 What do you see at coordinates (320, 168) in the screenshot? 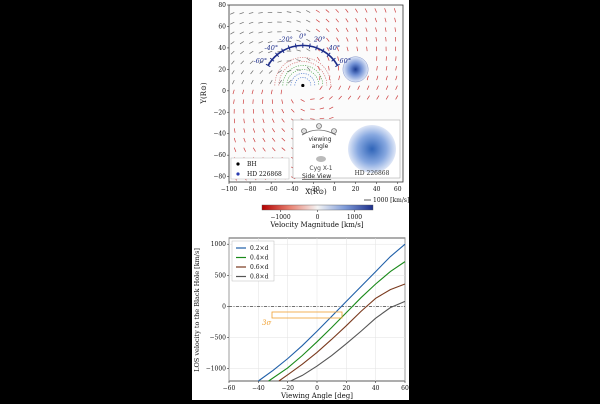
I see `inset-source-label: Cyg X-1` at bounding box center [320, 168].